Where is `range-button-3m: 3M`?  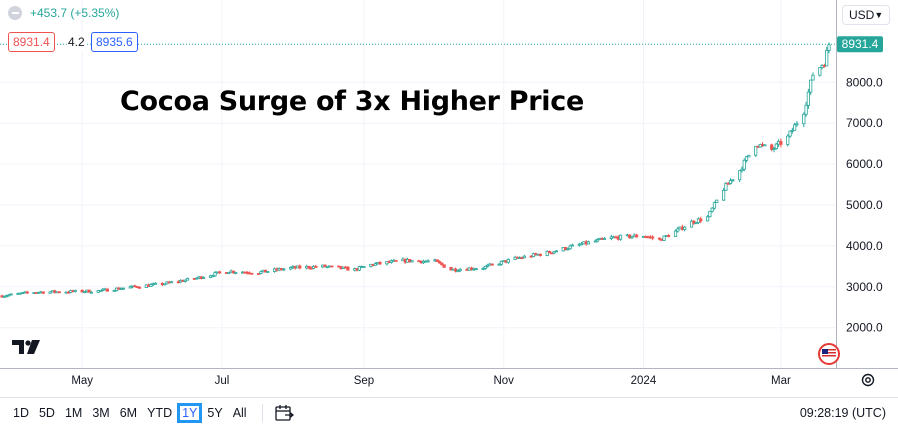
range-button-3m: 3M is located at coordinates (101, 413).